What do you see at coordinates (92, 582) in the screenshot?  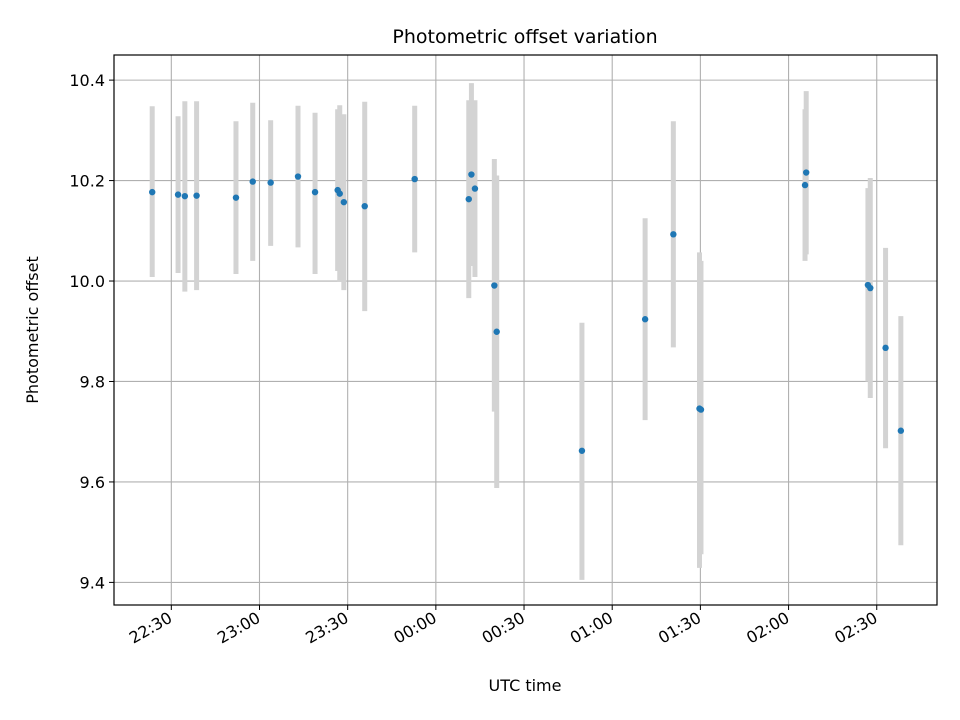 I see `y-tick-label: 9.4` at bounding box center [92, 582].